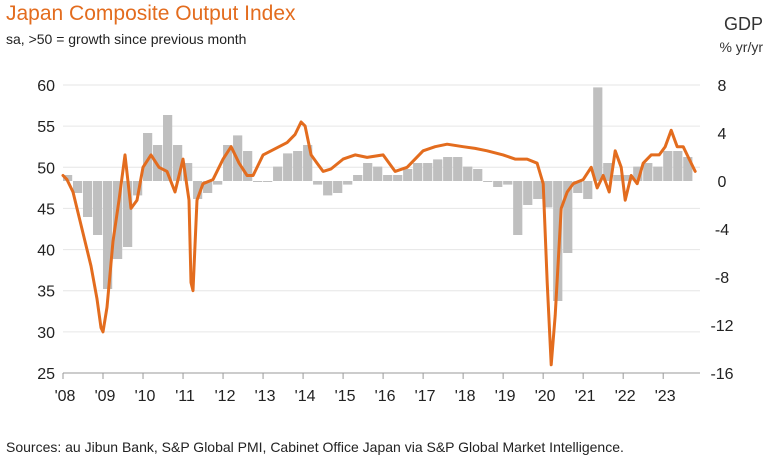  What do you see at coordinates (625, 396) in the screenshot?
I see `x-tick-label: '22` at bounding box center [625, 396].